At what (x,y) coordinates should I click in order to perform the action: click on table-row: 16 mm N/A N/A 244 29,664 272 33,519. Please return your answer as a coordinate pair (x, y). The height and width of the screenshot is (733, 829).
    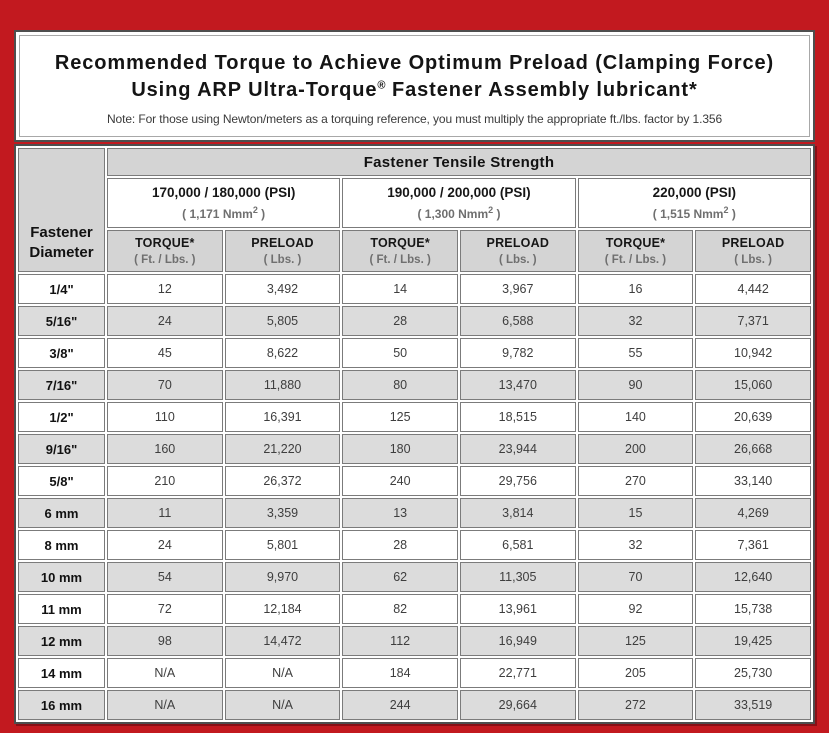
    Looking at the image, I should click on (414, 705).